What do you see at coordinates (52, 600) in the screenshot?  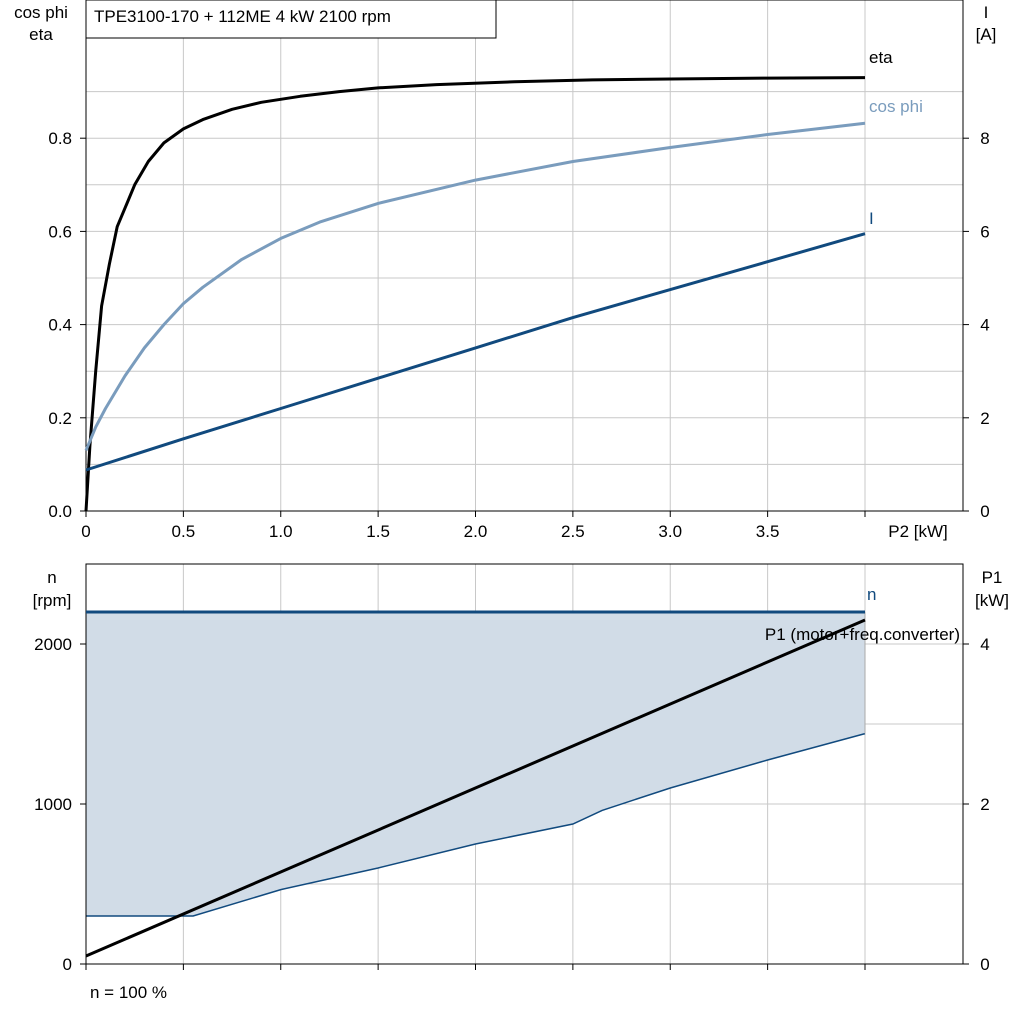 I see `bottom-left-axis-label-2: [rpm]` at bounding box center [52, 600].